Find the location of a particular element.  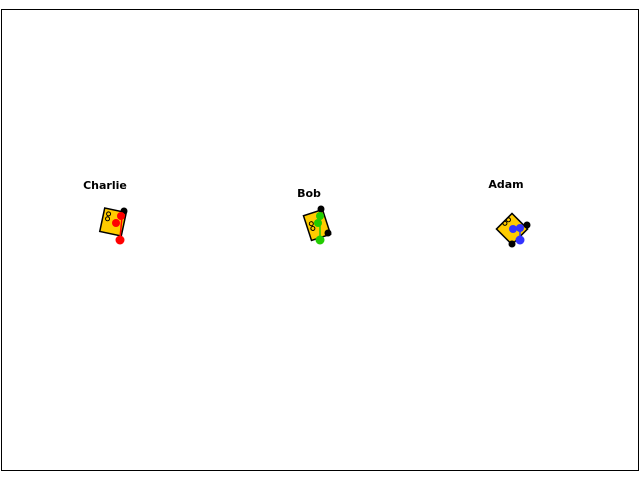

player-name-label: Bob is located at coordinates (309, 193).